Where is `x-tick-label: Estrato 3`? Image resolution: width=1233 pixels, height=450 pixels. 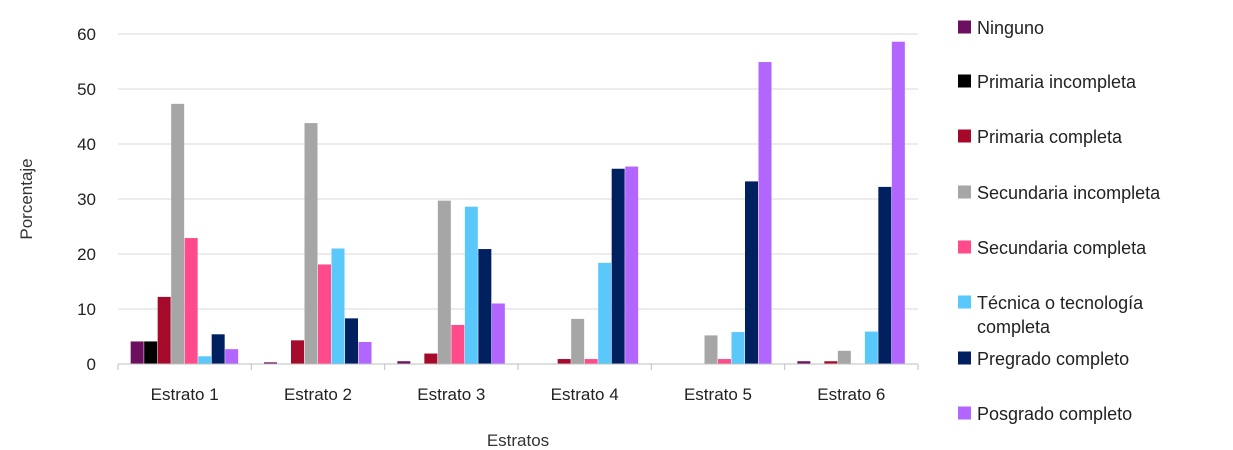 x-tick-label: Estrato 3 is located at coordinates (451, 394).